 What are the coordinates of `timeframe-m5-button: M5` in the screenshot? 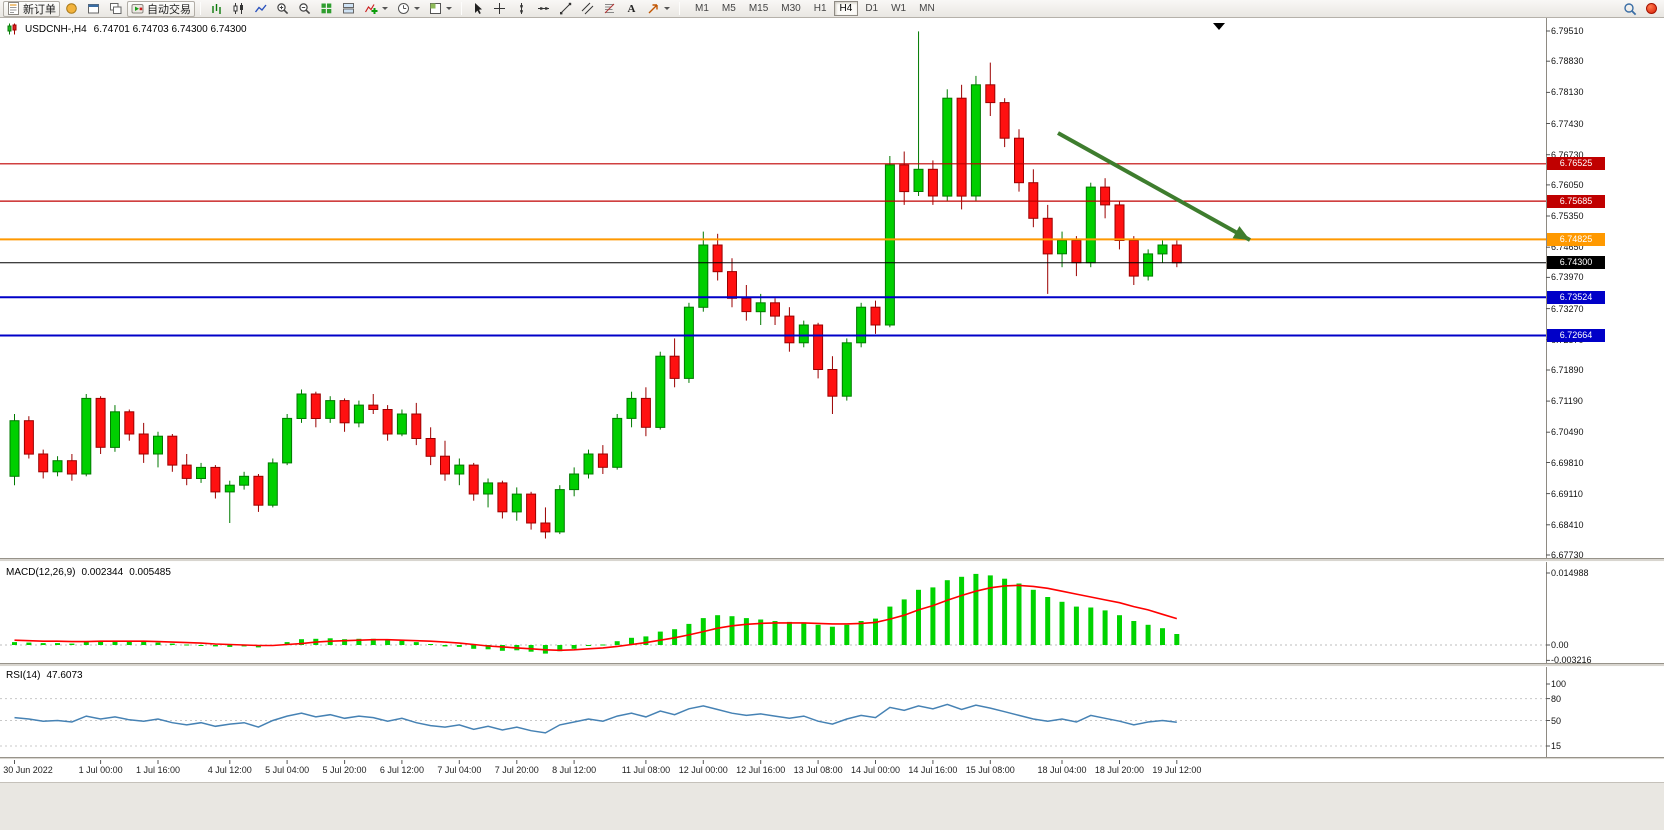 It's located at (729, 8).